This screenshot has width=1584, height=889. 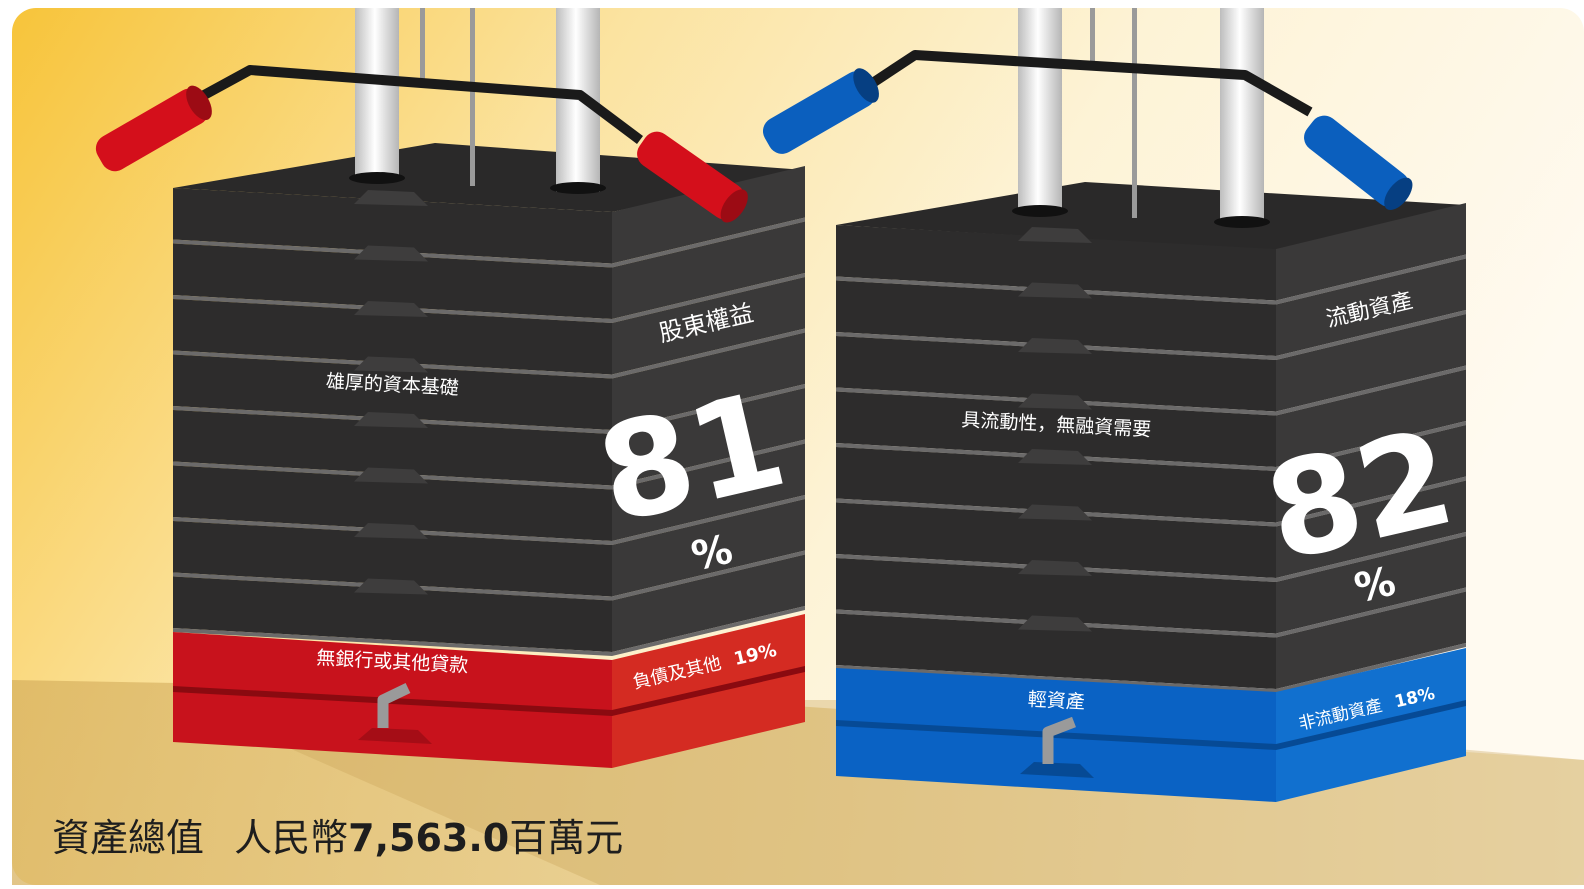 What do you see at coordinates (428, 838) in the screenshot?
I see `total-value: 7,563.0` at bounding box center [428, 838].